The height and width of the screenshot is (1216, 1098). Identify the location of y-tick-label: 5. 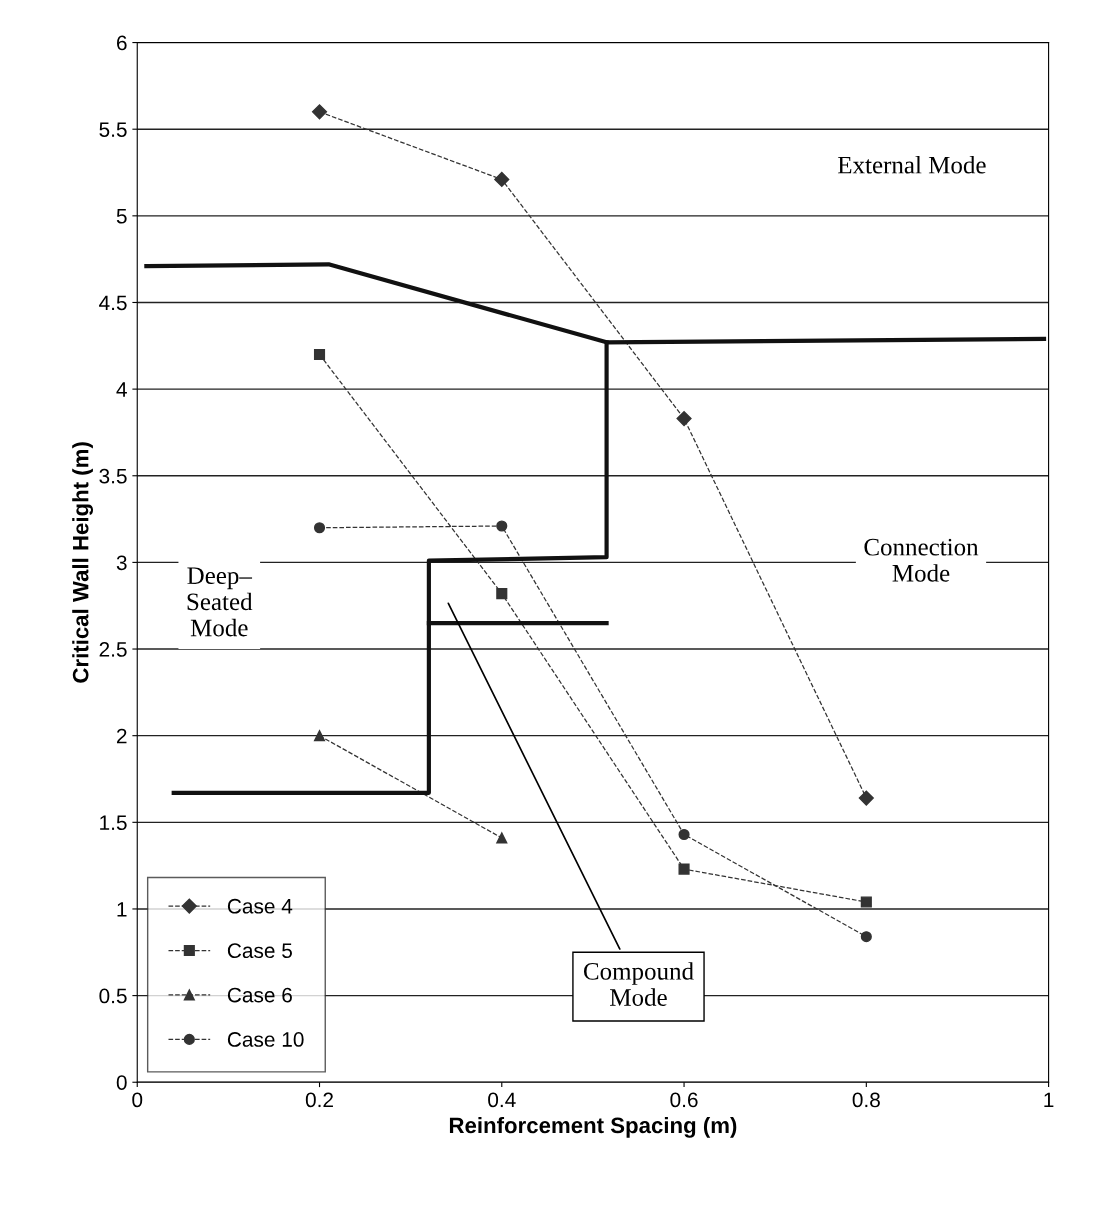
(121, 216).